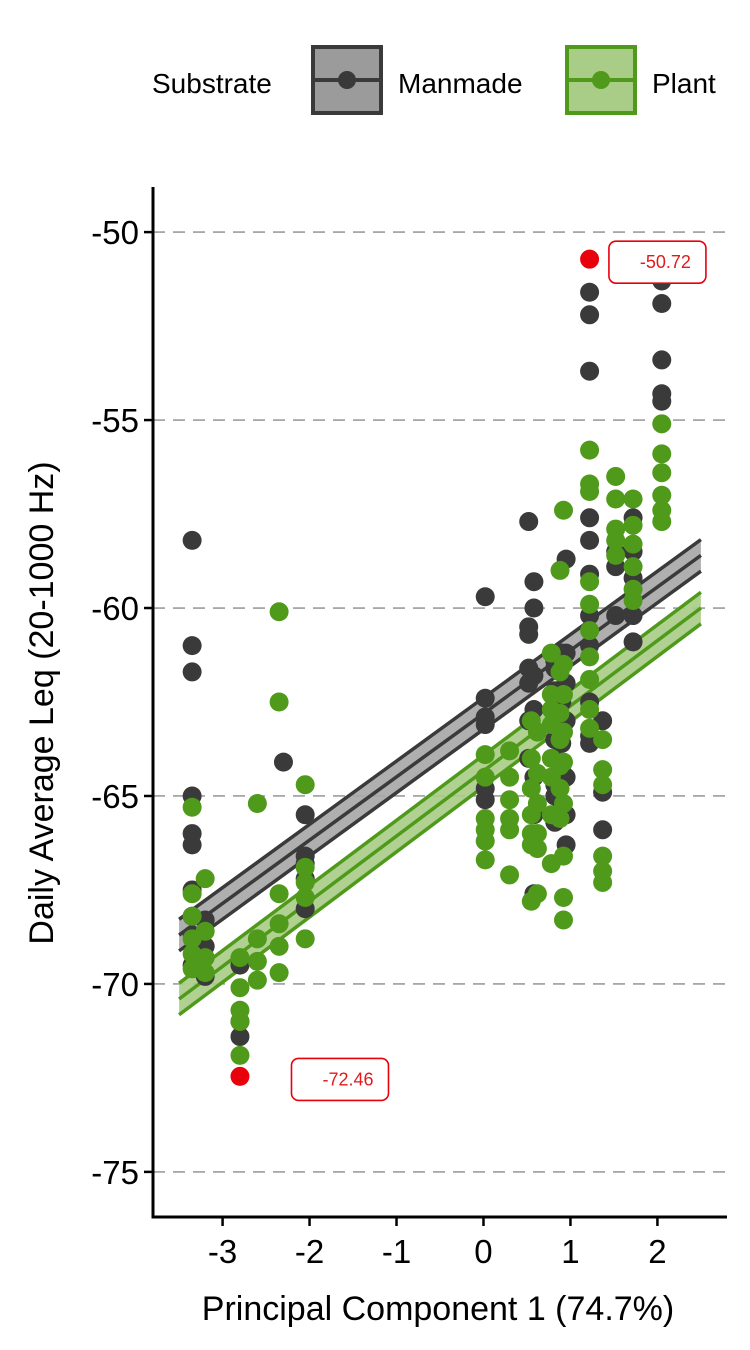 This screenshot has width=750, height=1350. What do you see at coordinates (115, 796) in the screenshot?
I see `y-tick-label: -65` at bounding box center [115, 796].